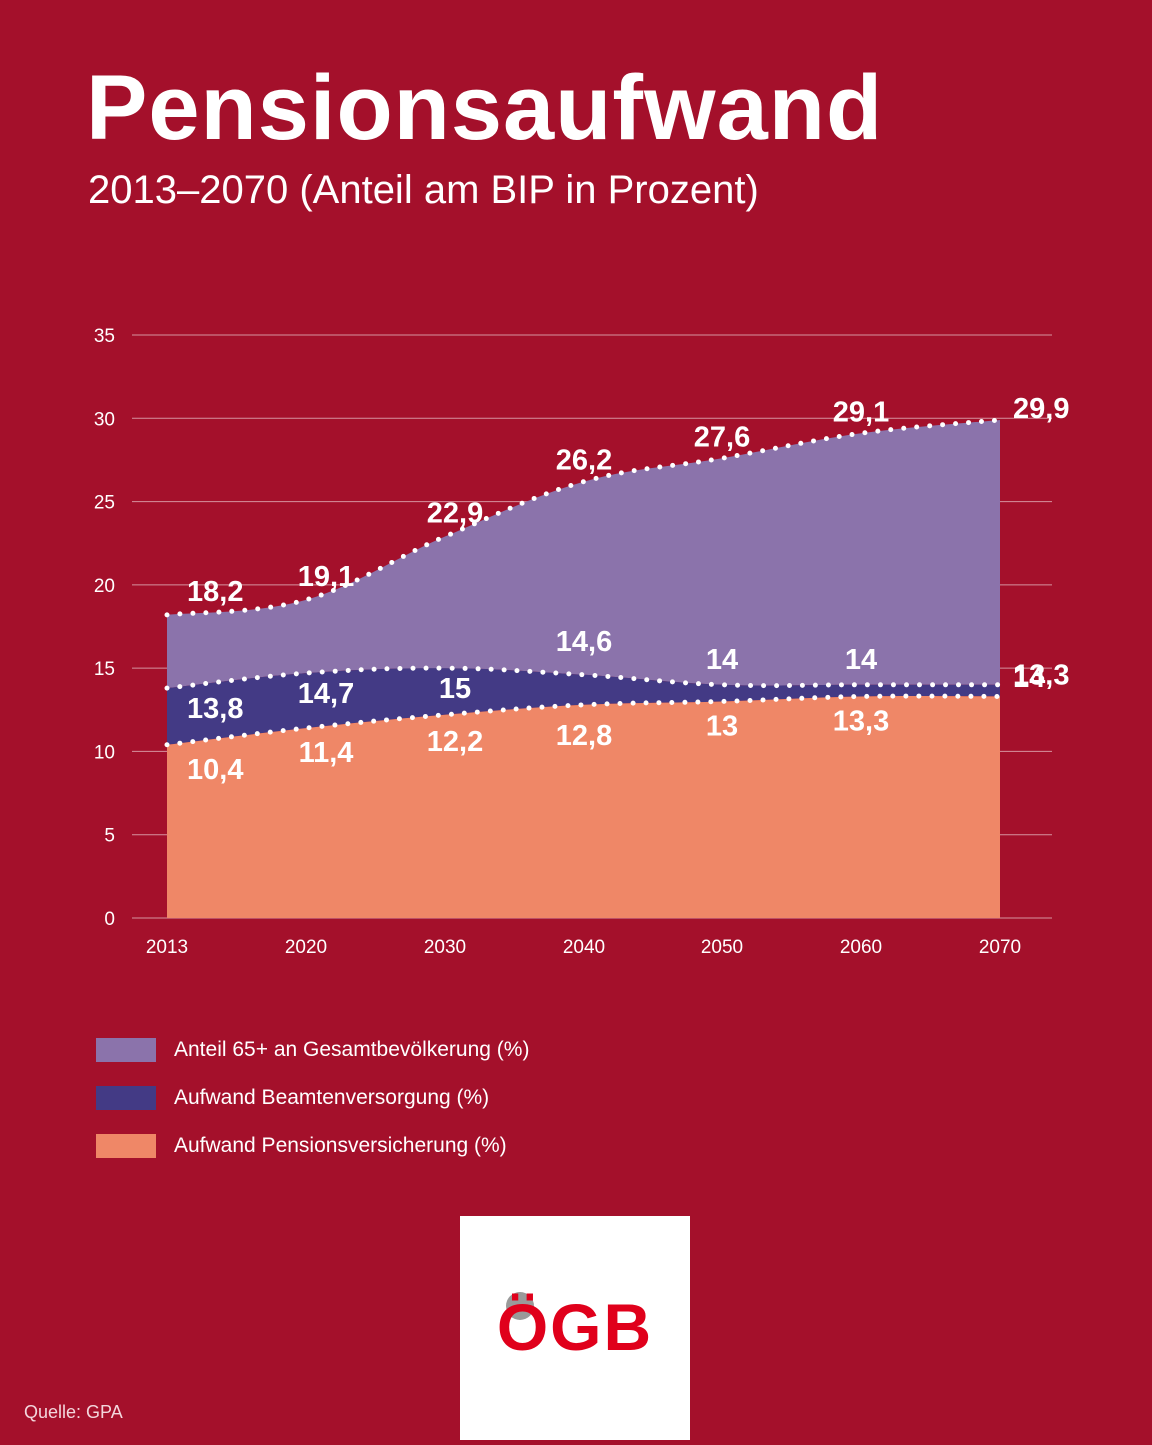 The height and width of the screenshot is (1445, 1152). I want to click on legend-item-beamtenversorgung: Aufwand Beamtenversorgung (%), so click(312, 1098).